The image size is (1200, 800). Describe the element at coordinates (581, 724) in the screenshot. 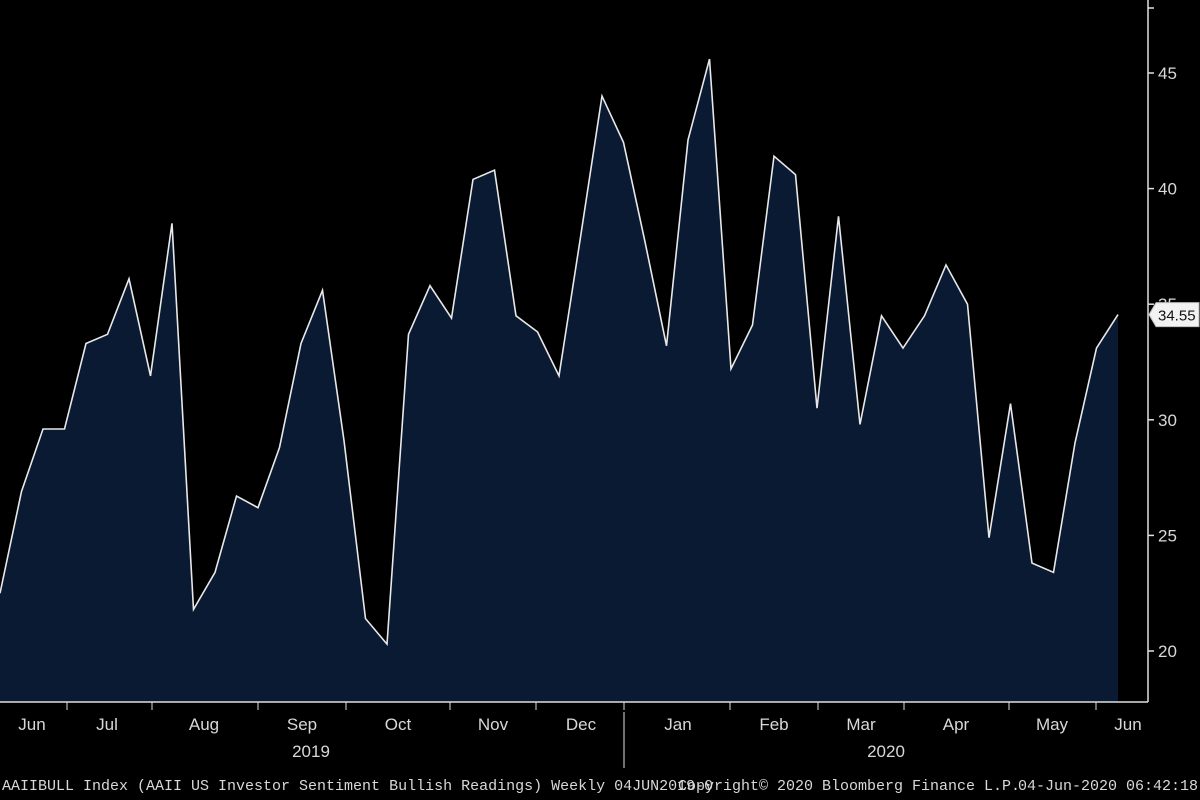

I see `x-tick-label: Dec` at that location.